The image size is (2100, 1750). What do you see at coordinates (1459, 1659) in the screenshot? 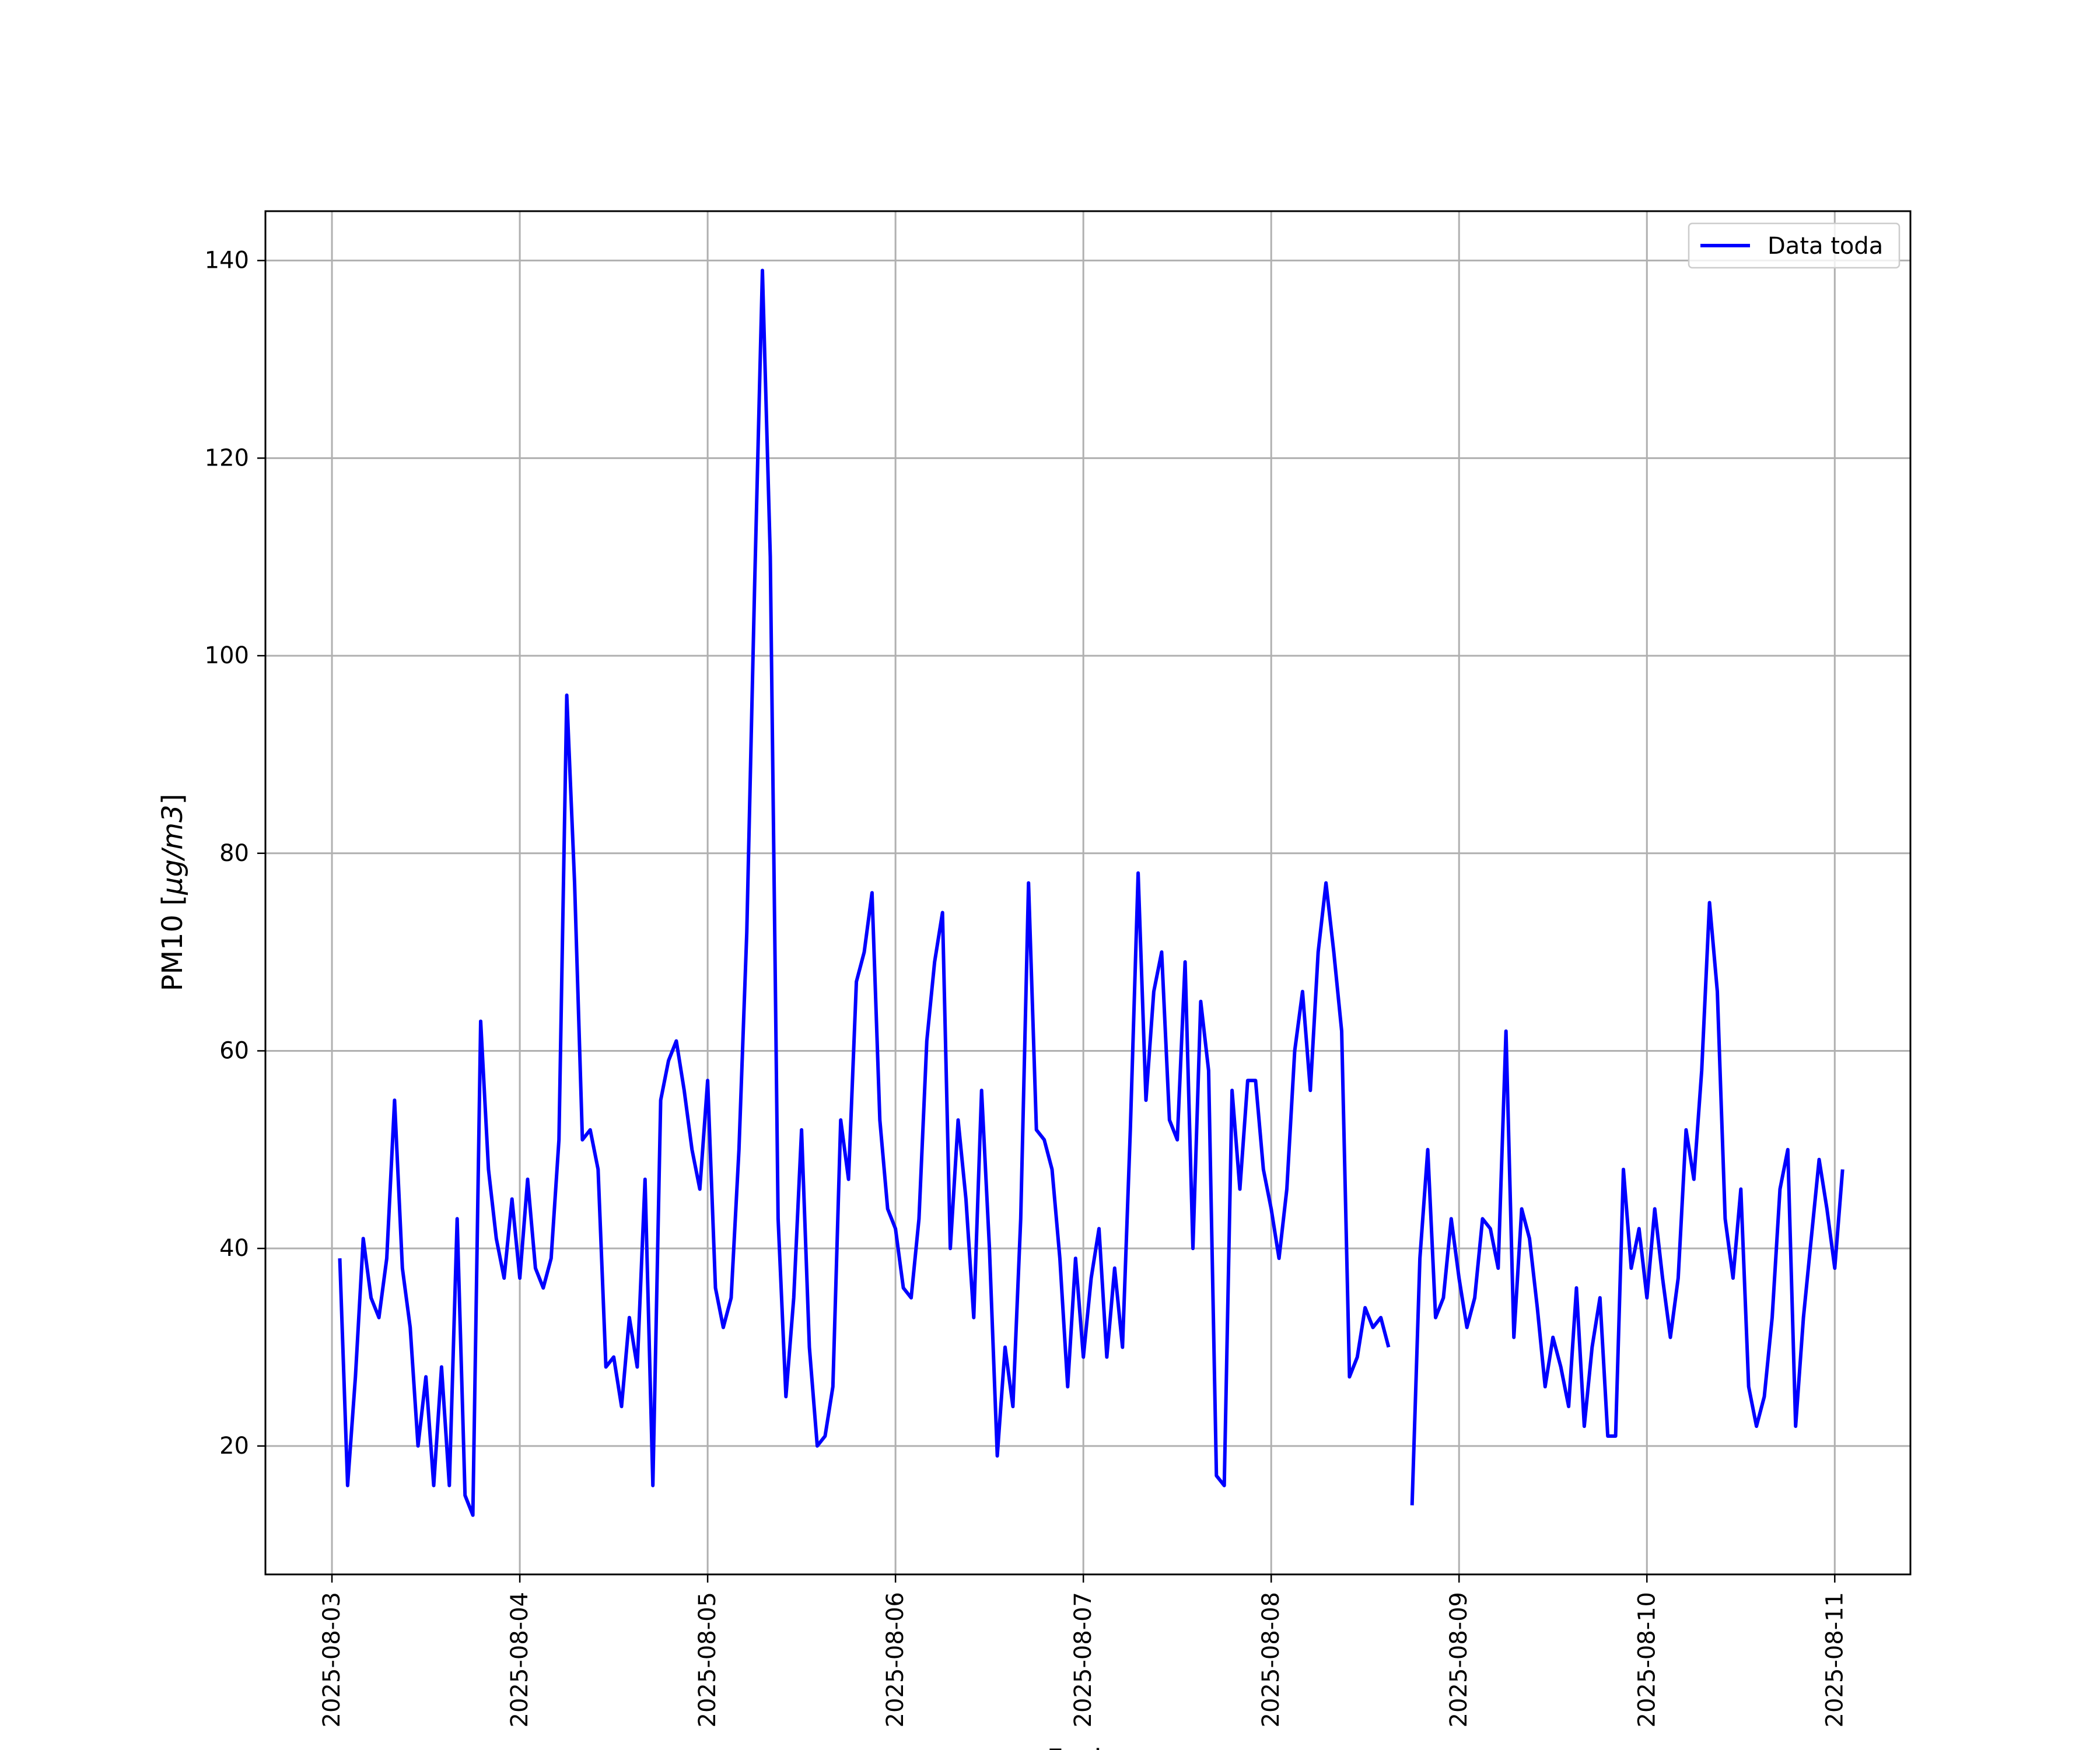
I see `x-tick-label-6: 2025-08-09` at bounding box center [1459, 1659].